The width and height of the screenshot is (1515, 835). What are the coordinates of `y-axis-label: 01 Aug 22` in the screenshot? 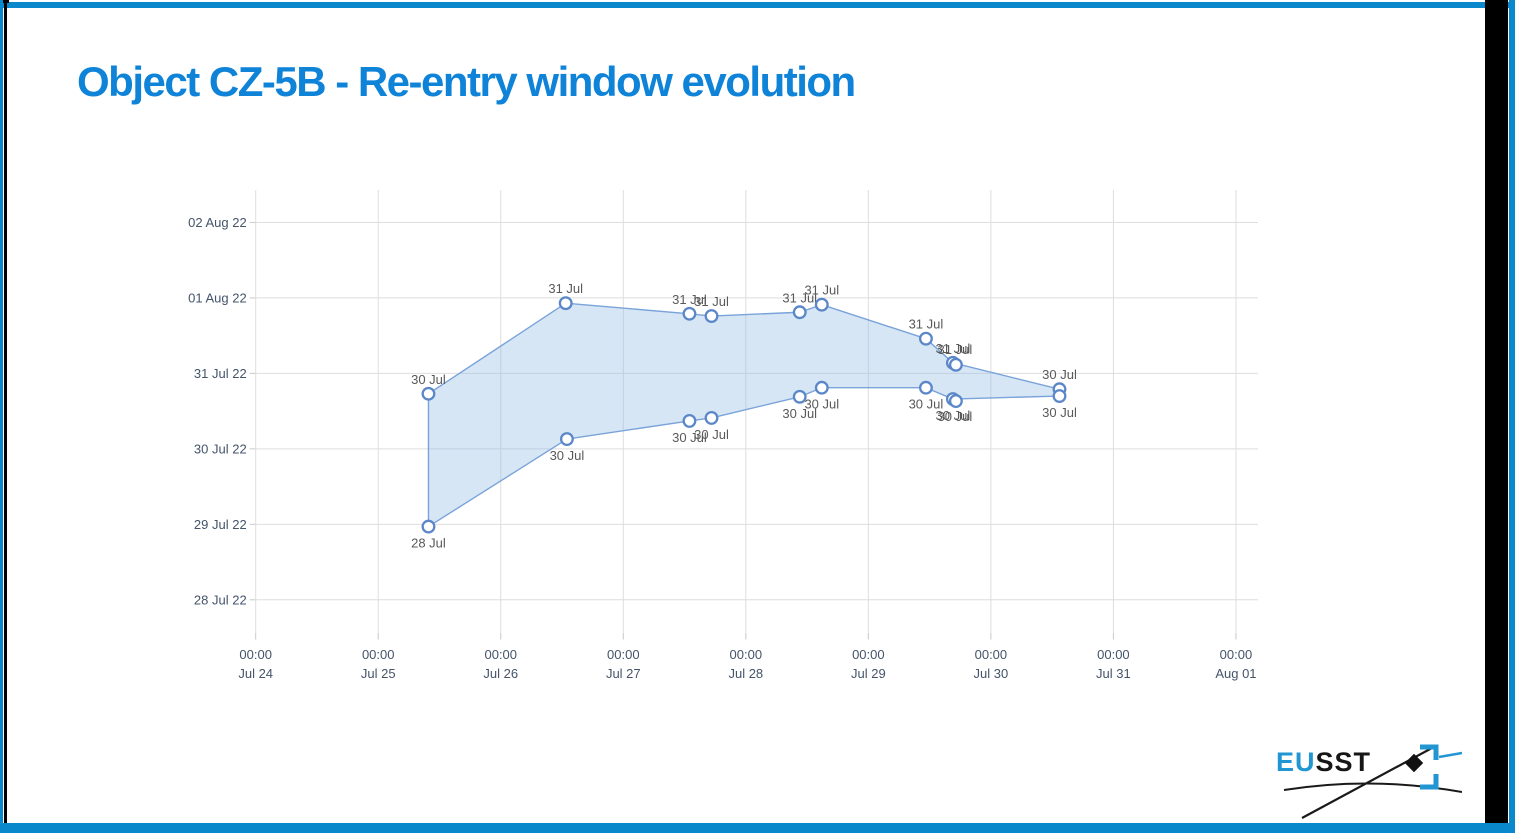 It's located at (217, 297).